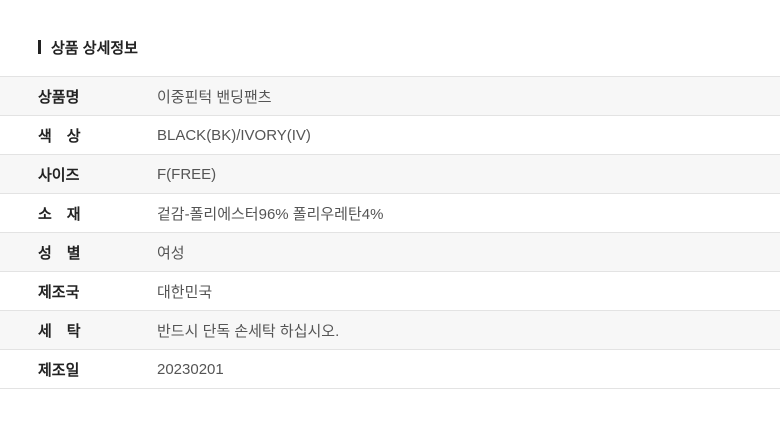 The width and height of the screenshot is (780, 427). Describe the element at coordinates (185, 292) in the screenshot. I see `row-value: 대한민국` at that location.